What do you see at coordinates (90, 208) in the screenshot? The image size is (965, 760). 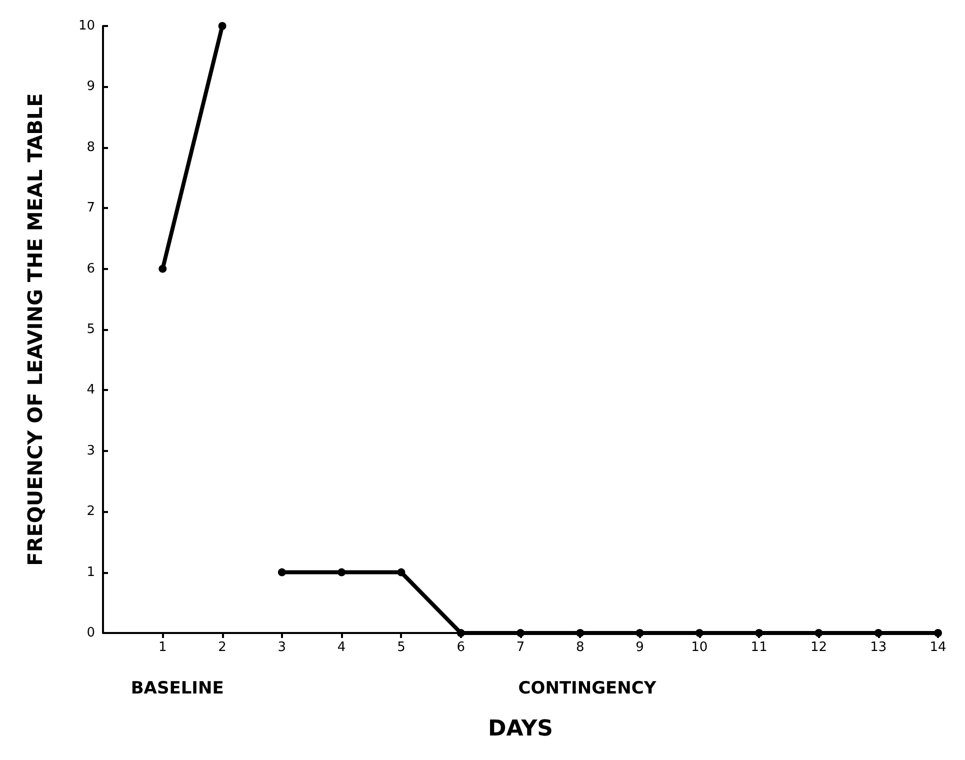 I see `y-tick-label: 7` at bounding box center [90, 208].